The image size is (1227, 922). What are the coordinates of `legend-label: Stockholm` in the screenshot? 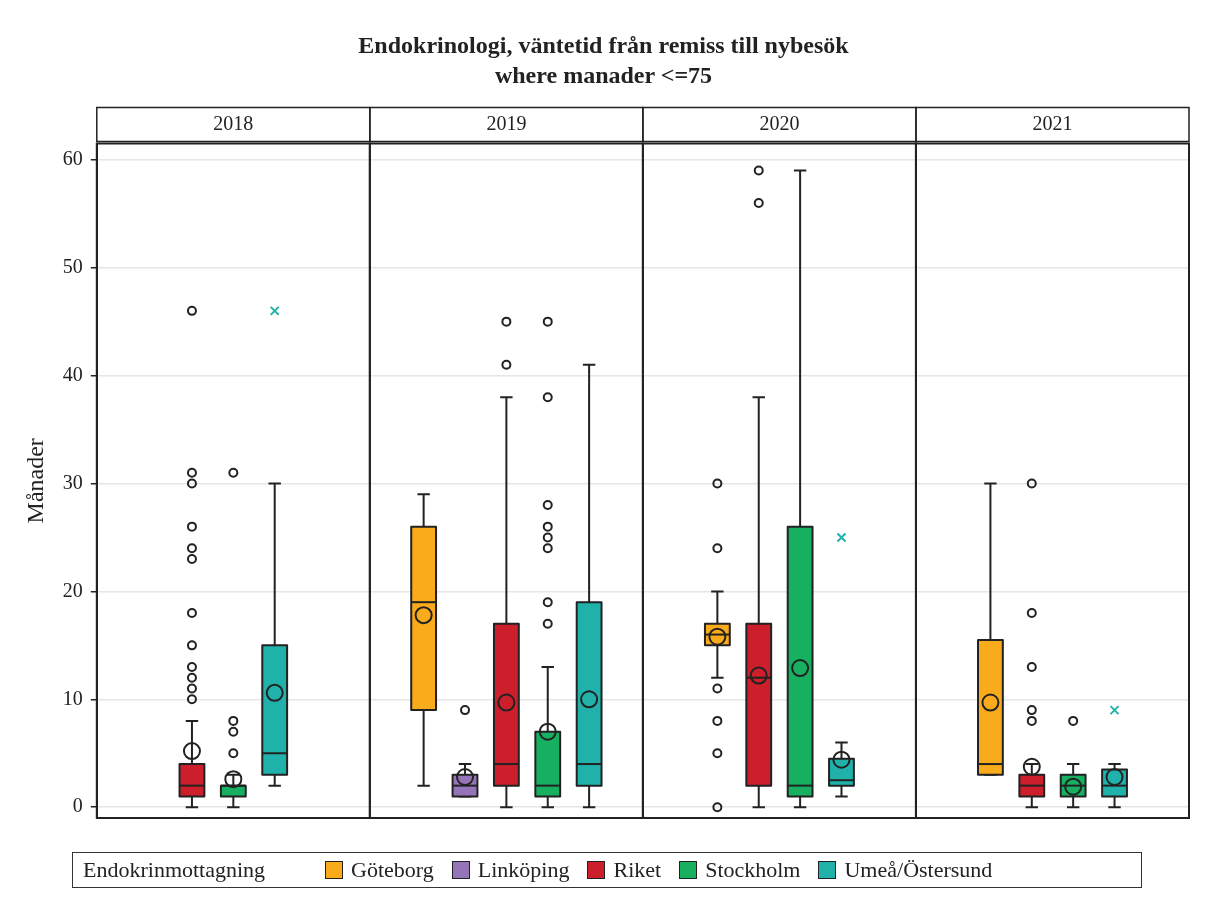 It's located at (753, 870).